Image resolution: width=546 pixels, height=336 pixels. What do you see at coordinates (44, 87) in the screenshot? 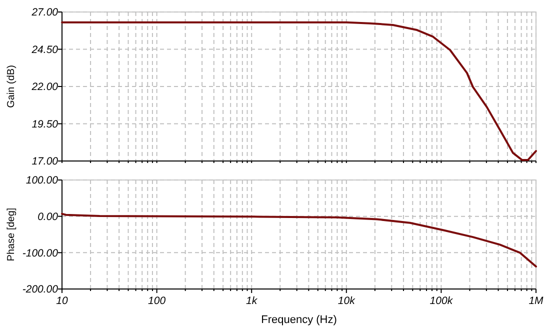
I see `y-tick-label: 22.00` at bounding box center [44, 87].